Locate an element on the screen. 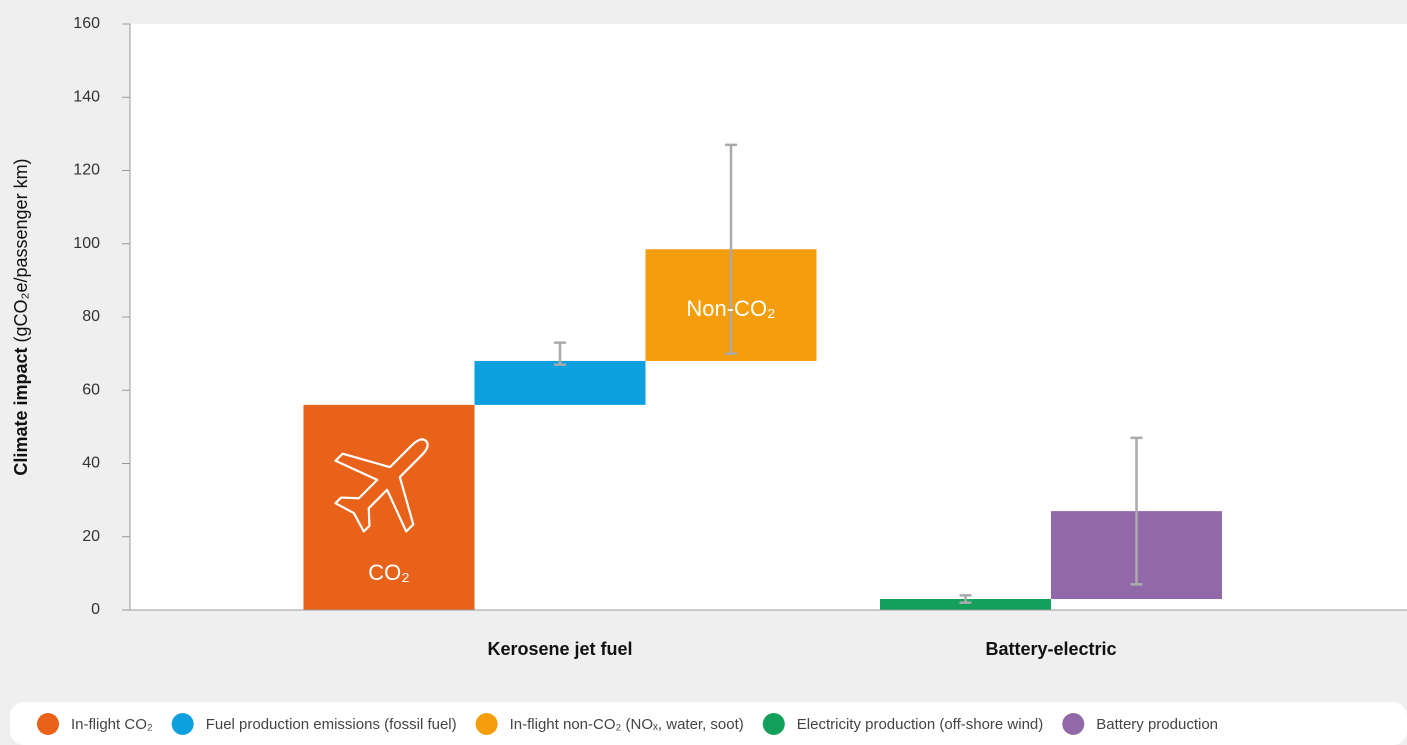 The image size is (1407, 745). x-tick-label: Kerosene jet fuel is located at coordinates (559, 649).